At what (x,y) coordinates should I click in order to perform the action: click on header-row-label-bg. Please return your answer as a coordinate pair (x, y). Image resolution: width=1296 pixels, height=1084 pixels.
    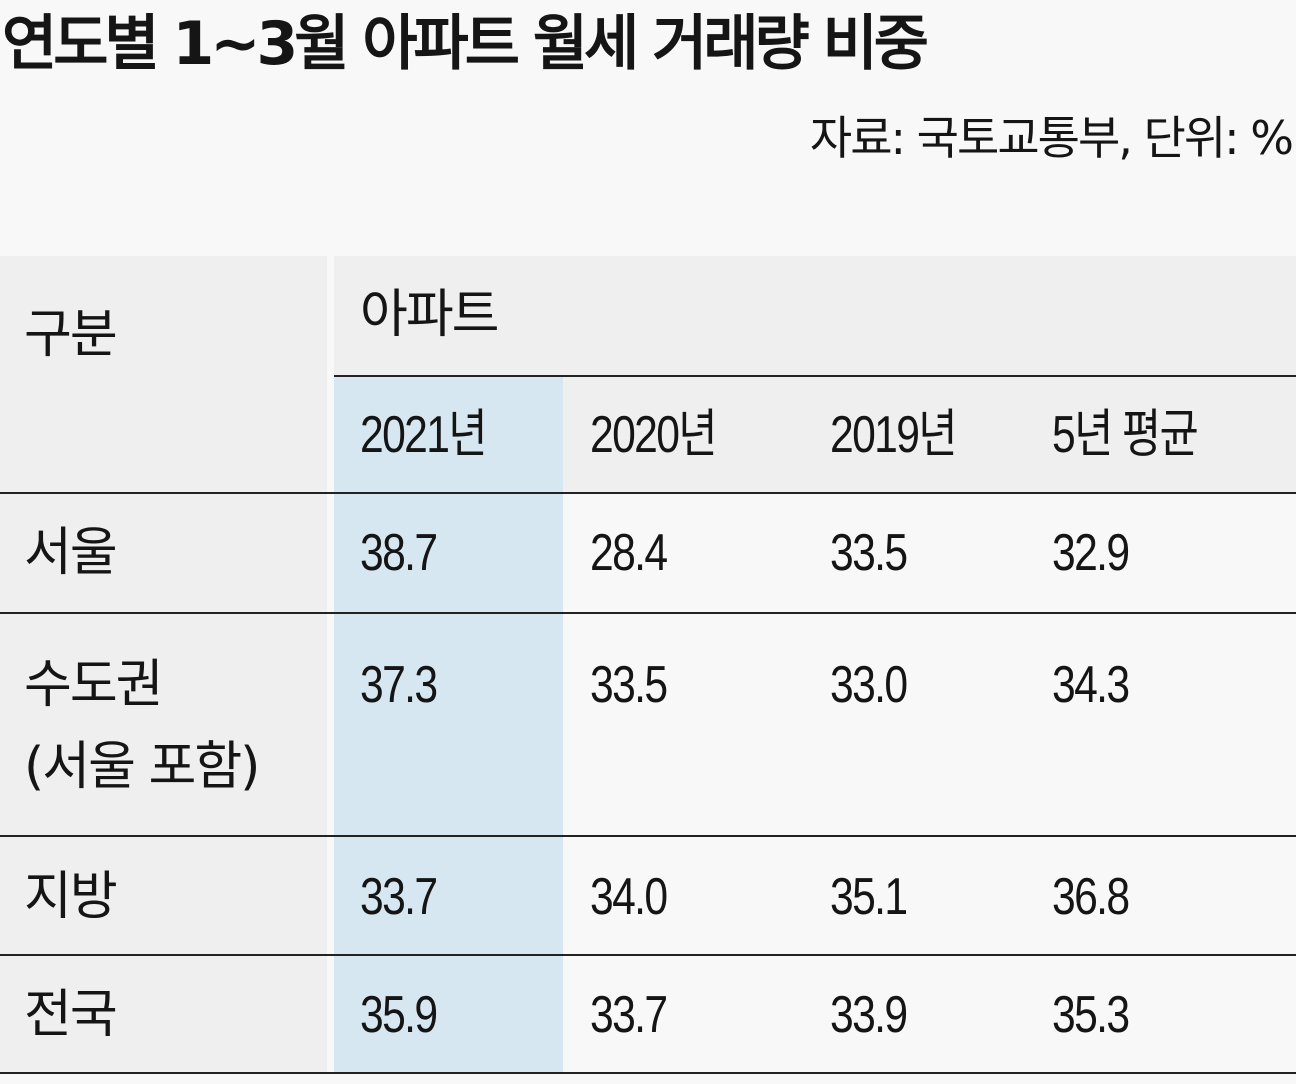
    Looking at the image, I should click on (163, 374).